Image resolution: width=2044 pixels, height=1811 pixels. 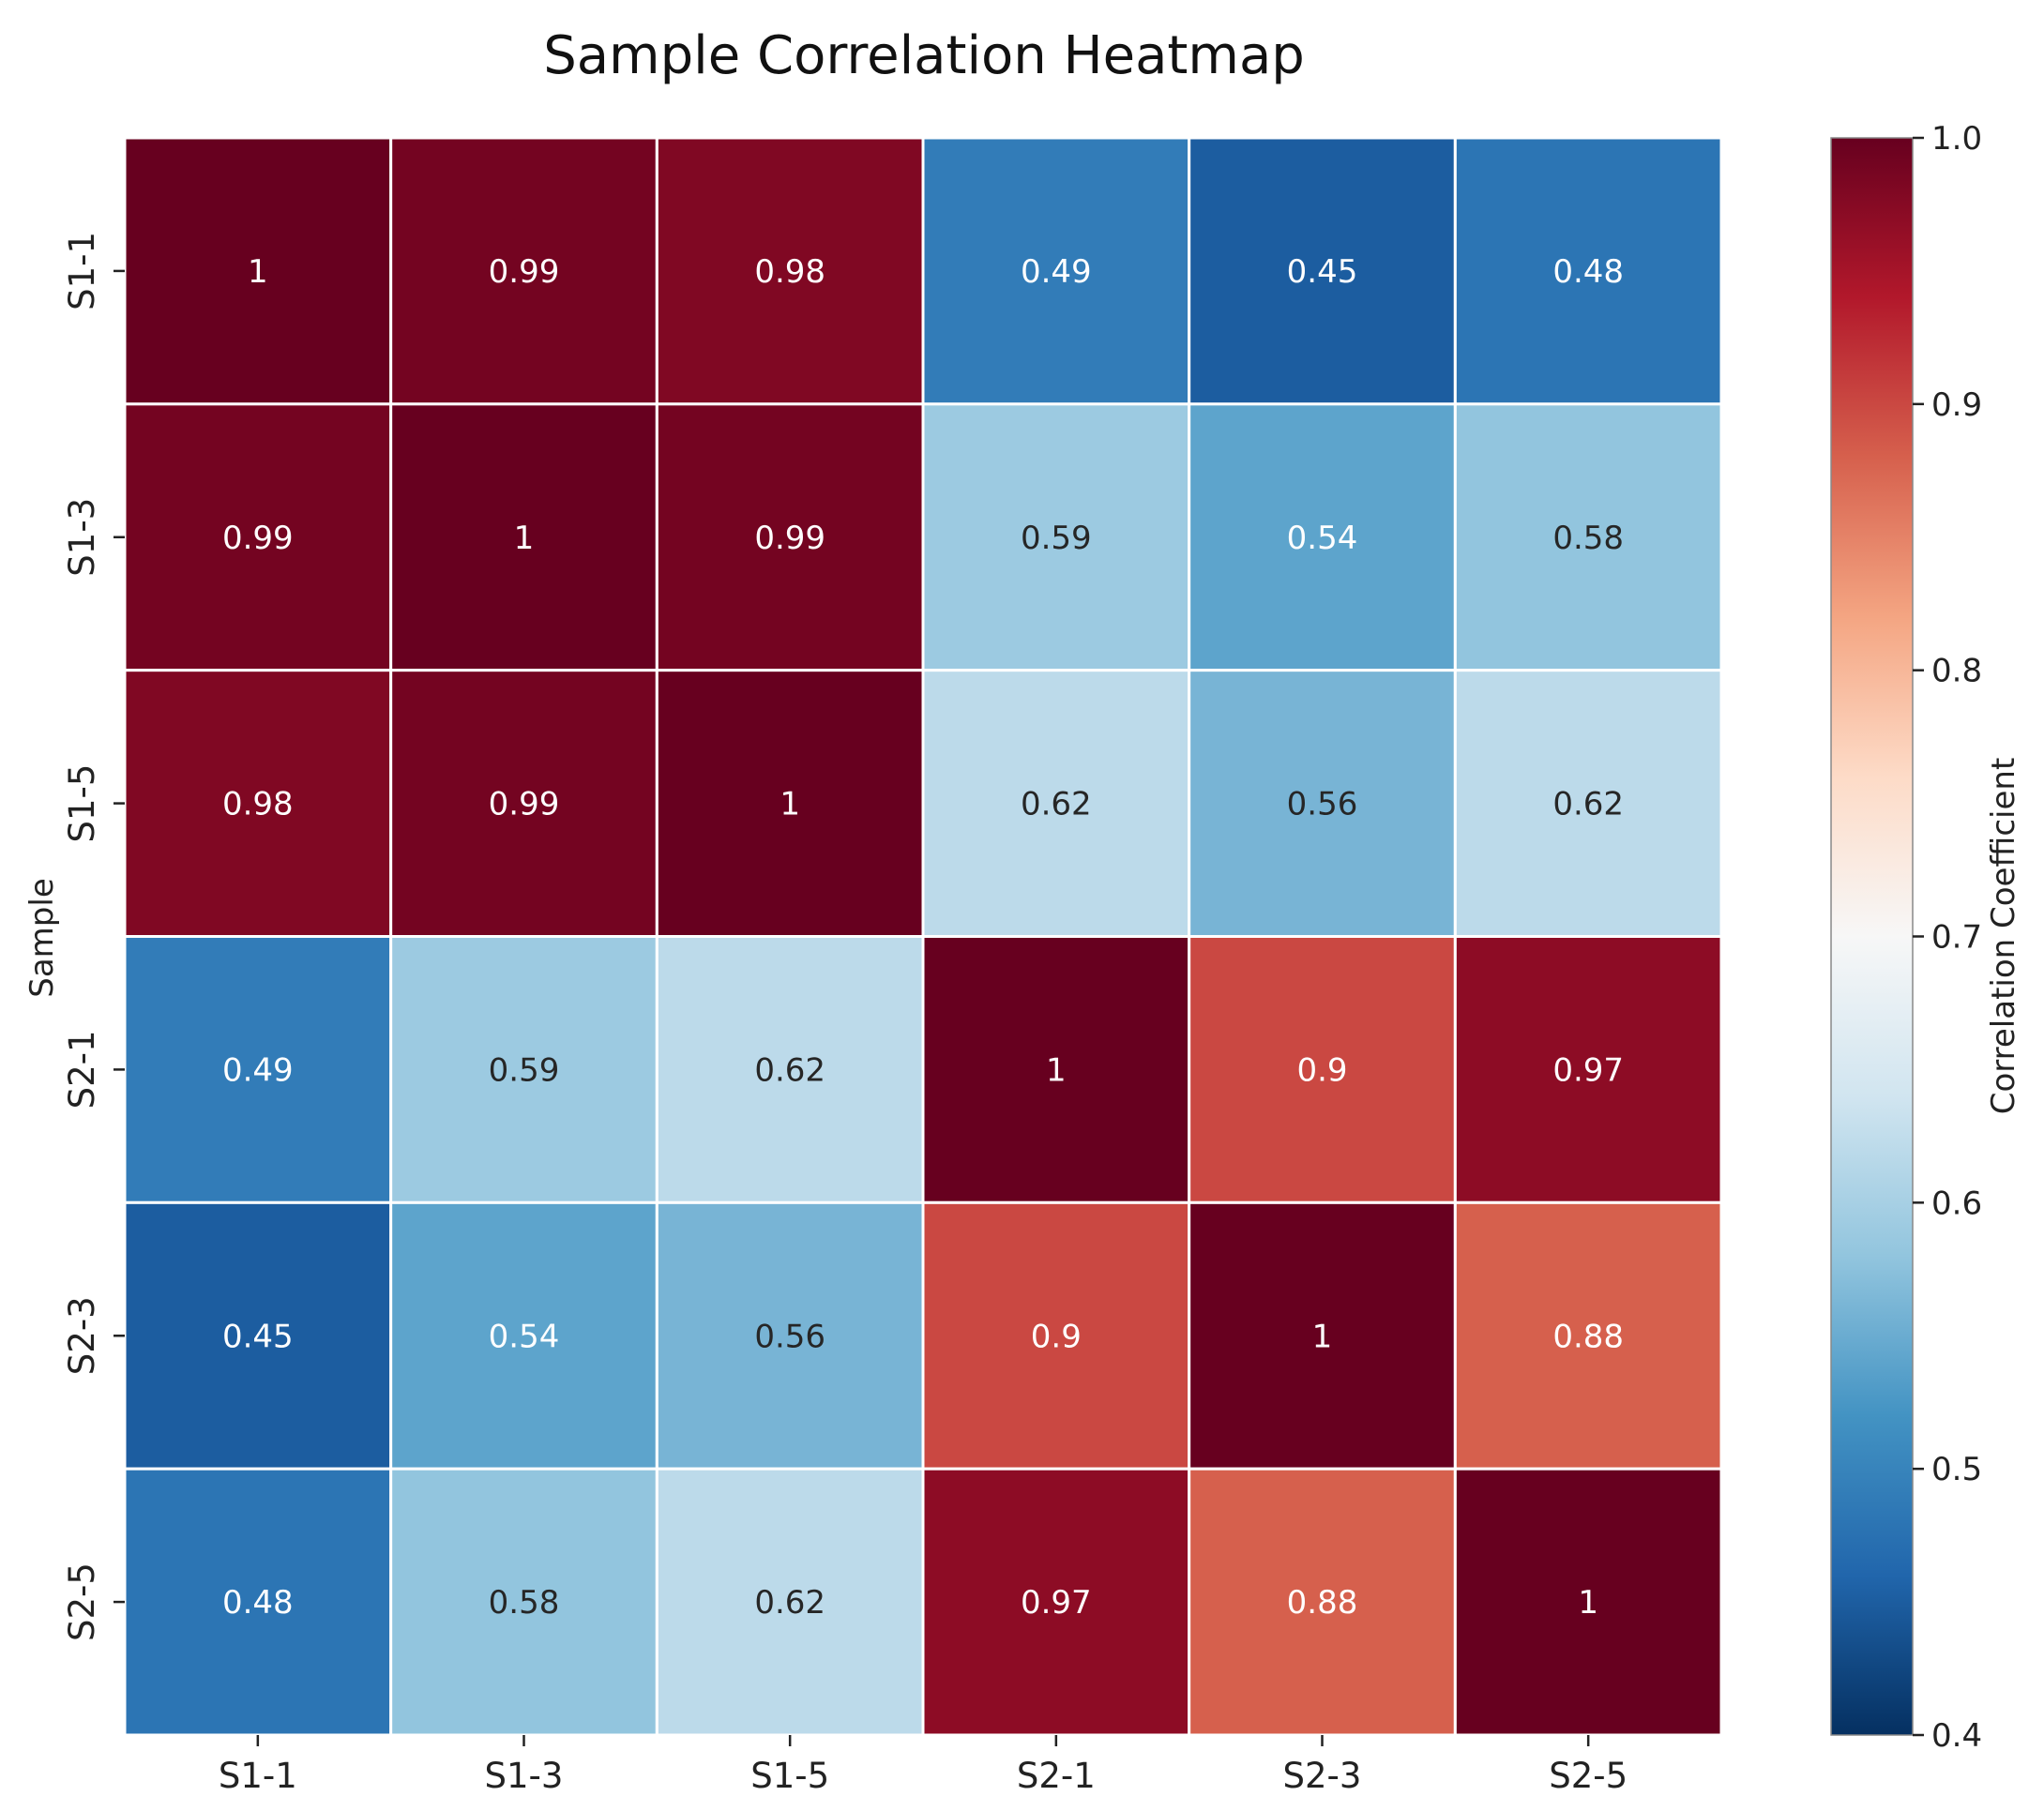 What do you see at coordinates (1056, 1776) in the screenshot?
I see `x-tick-label: S2-1` at bounding box center [1056, 1776].